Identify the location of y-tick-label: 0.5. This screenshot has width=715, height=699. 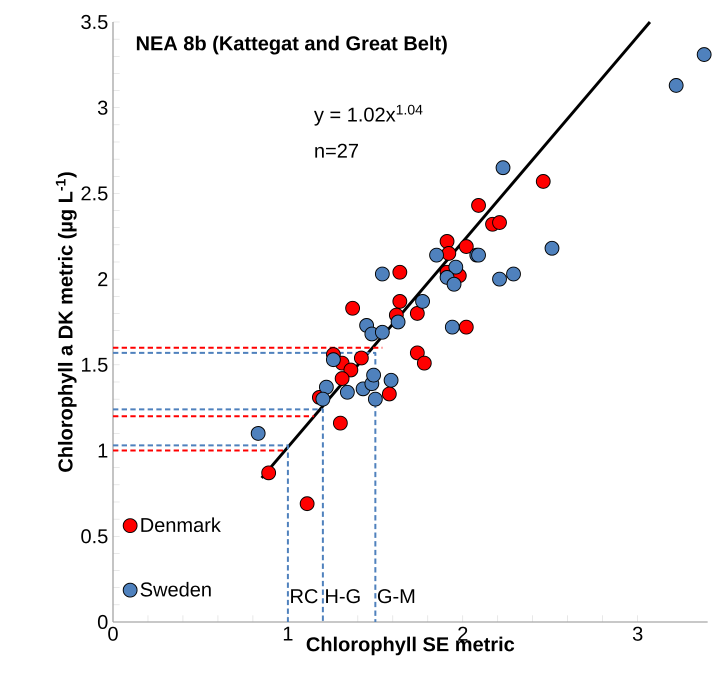
(94, 536).